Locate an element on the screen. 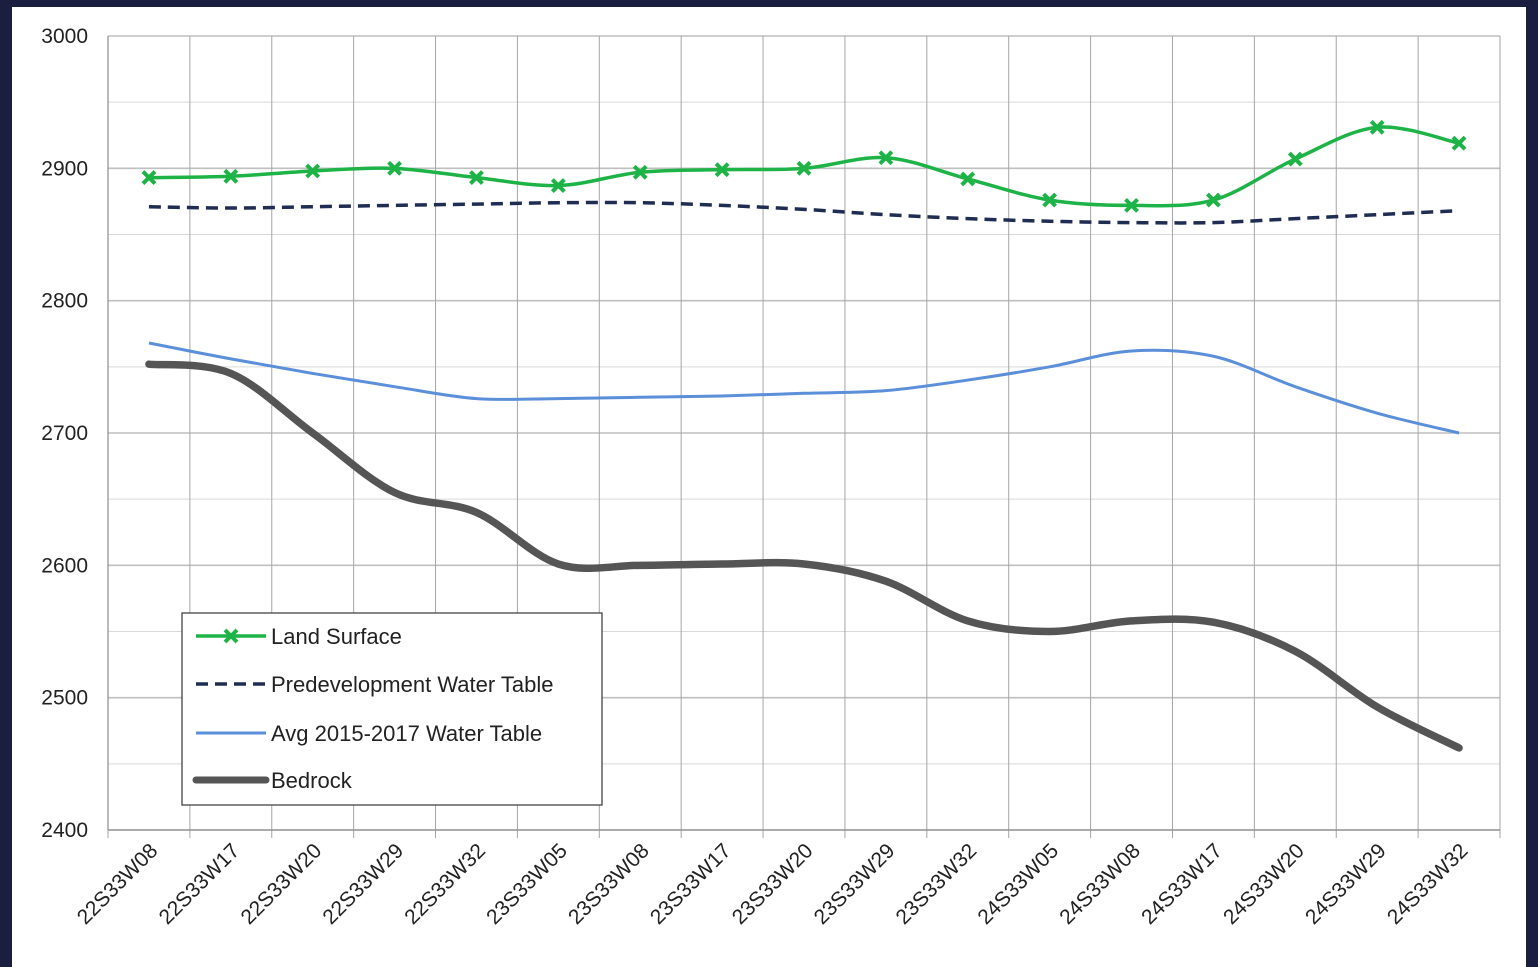 The width and height of the screenshot is (1538, 967). x-tick-label: 23S33W17 is located at coordinates (691, 884).